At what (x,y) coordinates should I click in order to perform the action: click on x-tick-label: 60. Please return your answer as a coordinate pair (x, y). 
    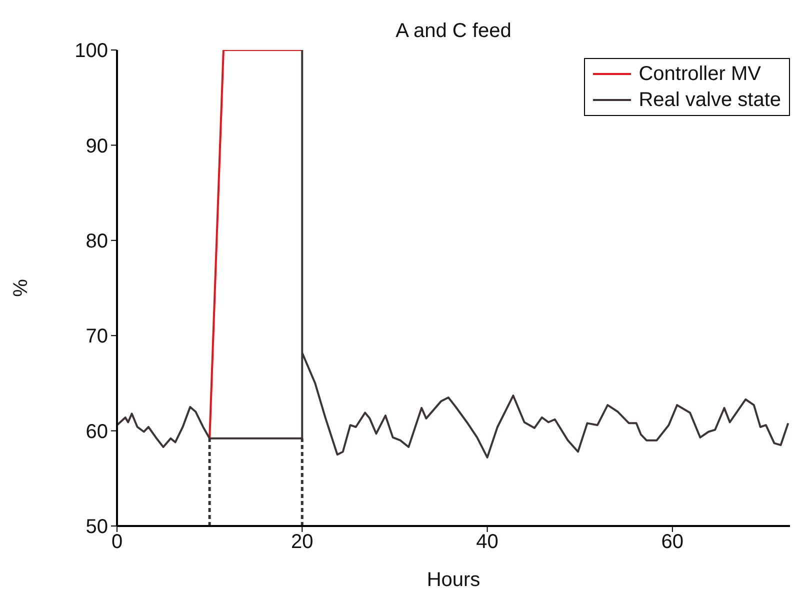
    Looking at the image, I should click on (672, 542).